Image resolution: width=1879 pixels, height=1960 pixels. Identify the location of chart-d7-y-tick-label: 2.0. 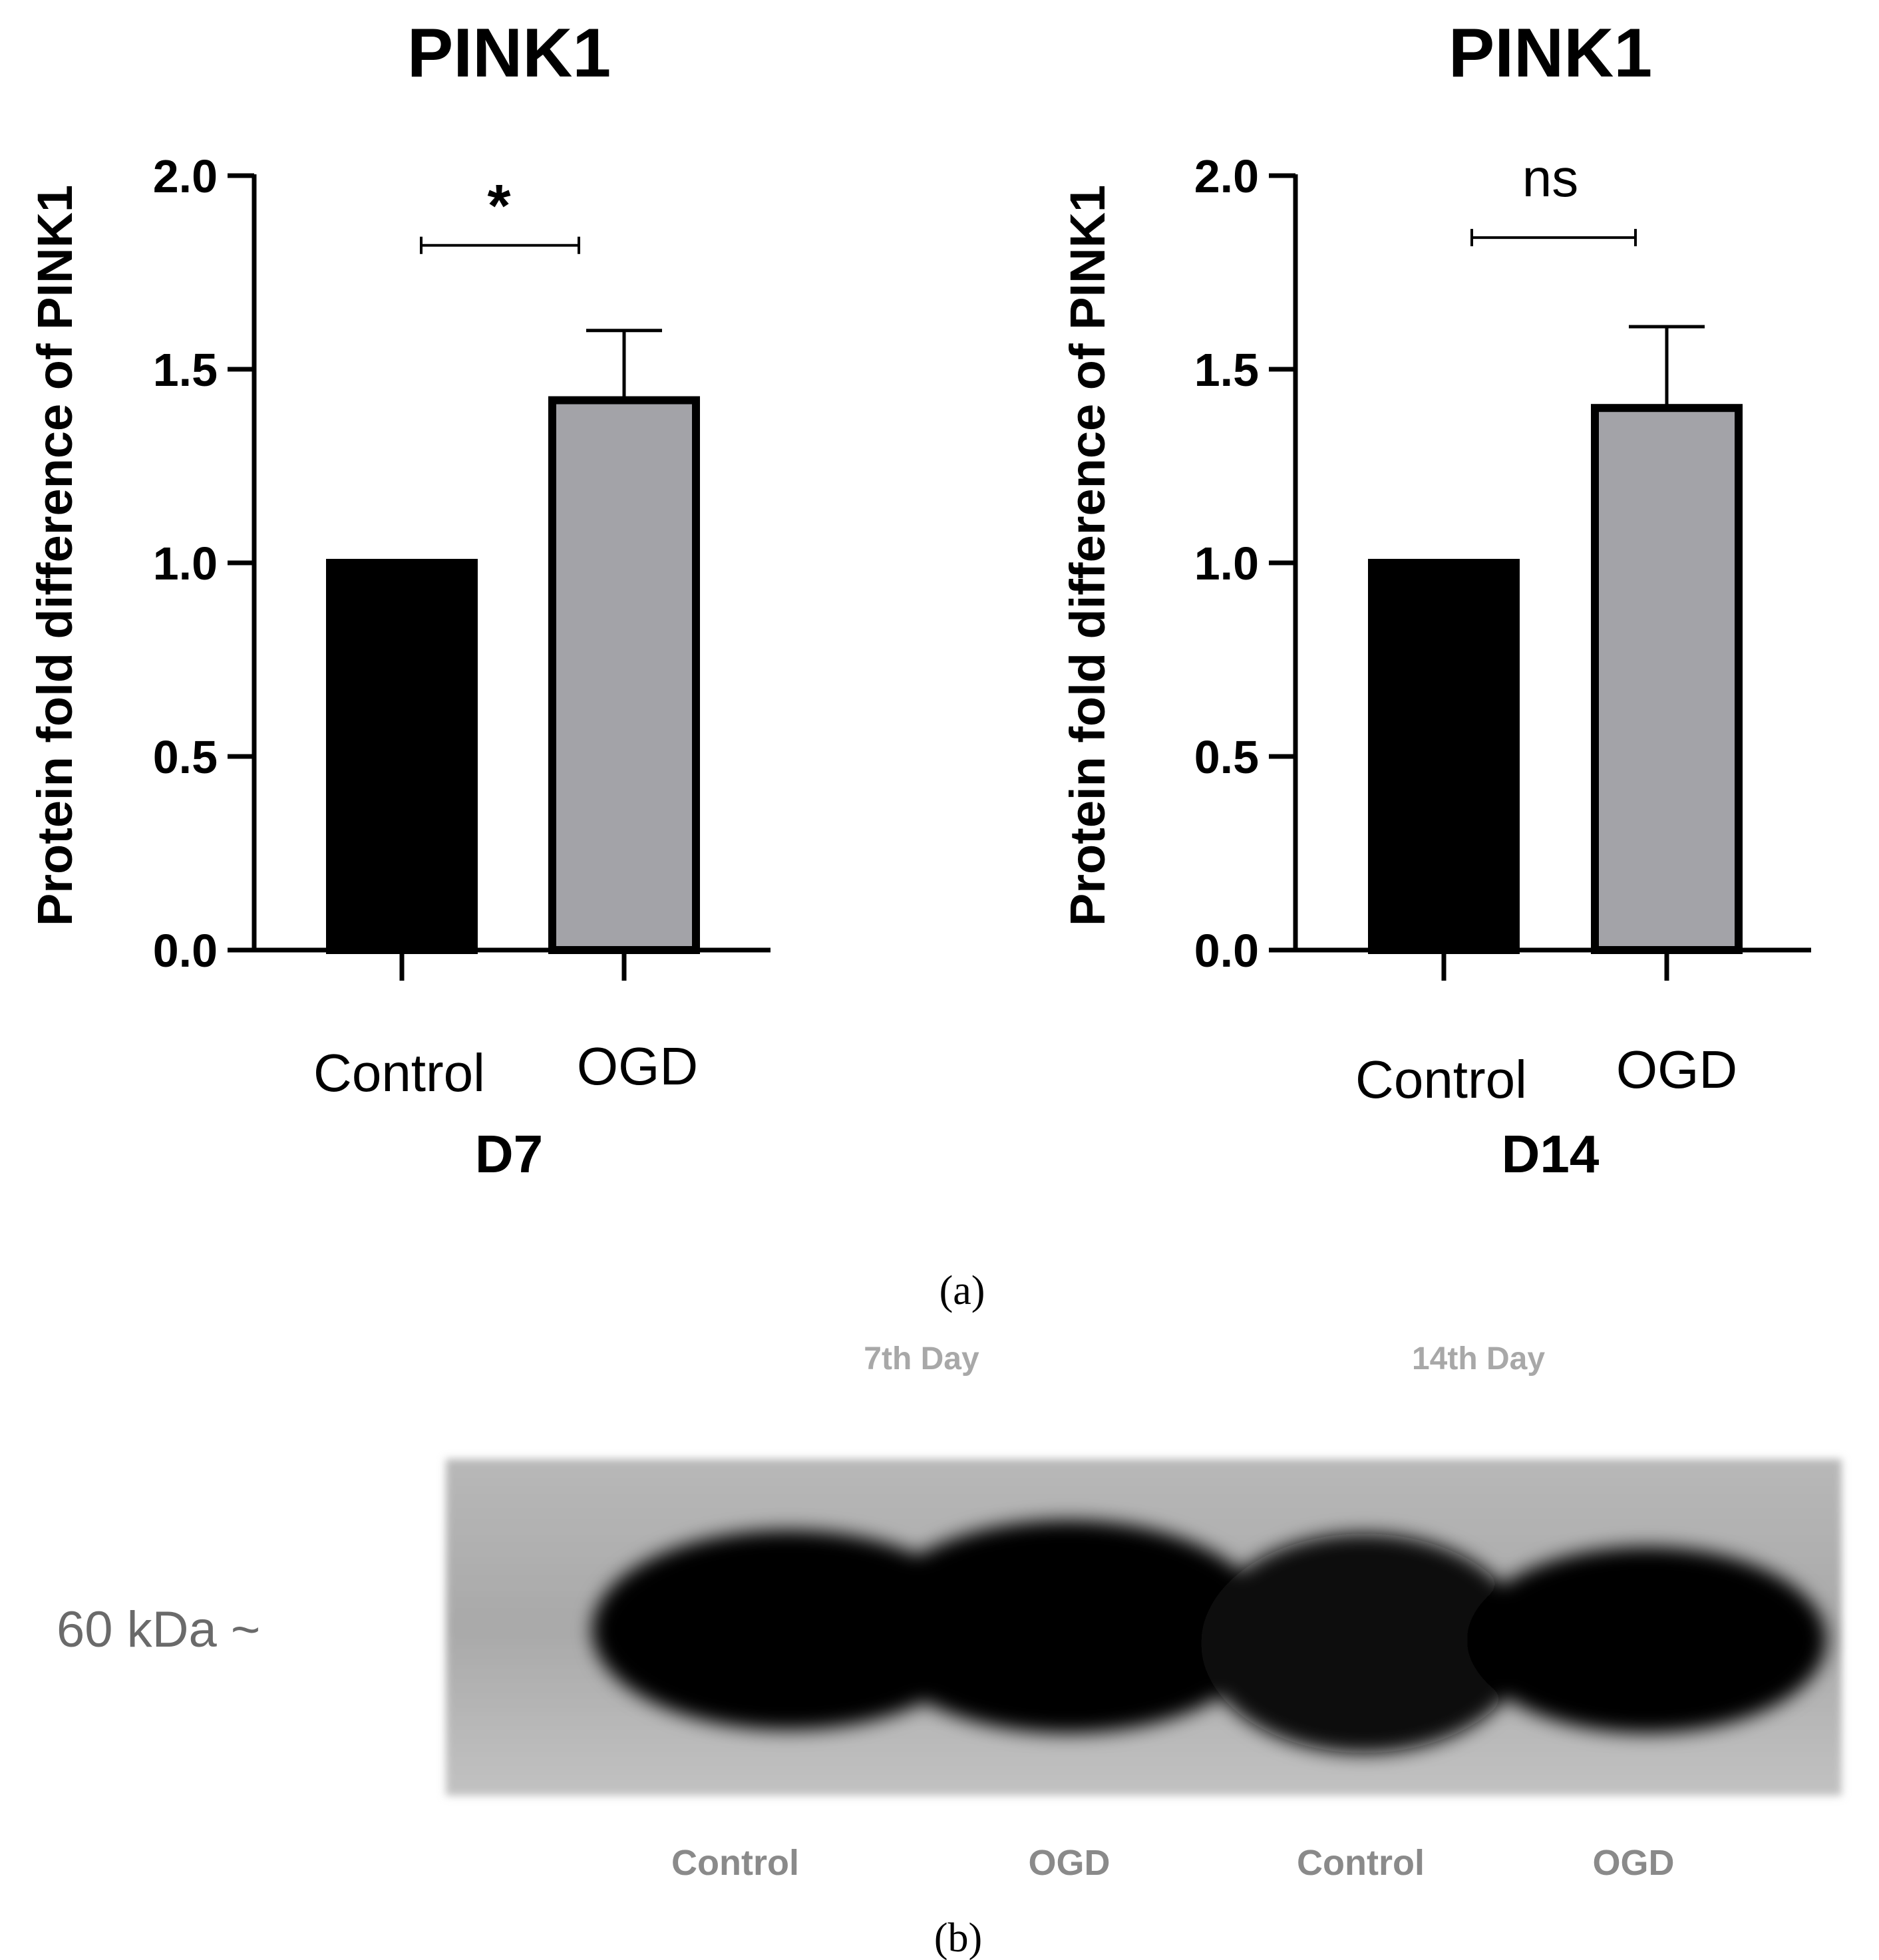
(185, 176).